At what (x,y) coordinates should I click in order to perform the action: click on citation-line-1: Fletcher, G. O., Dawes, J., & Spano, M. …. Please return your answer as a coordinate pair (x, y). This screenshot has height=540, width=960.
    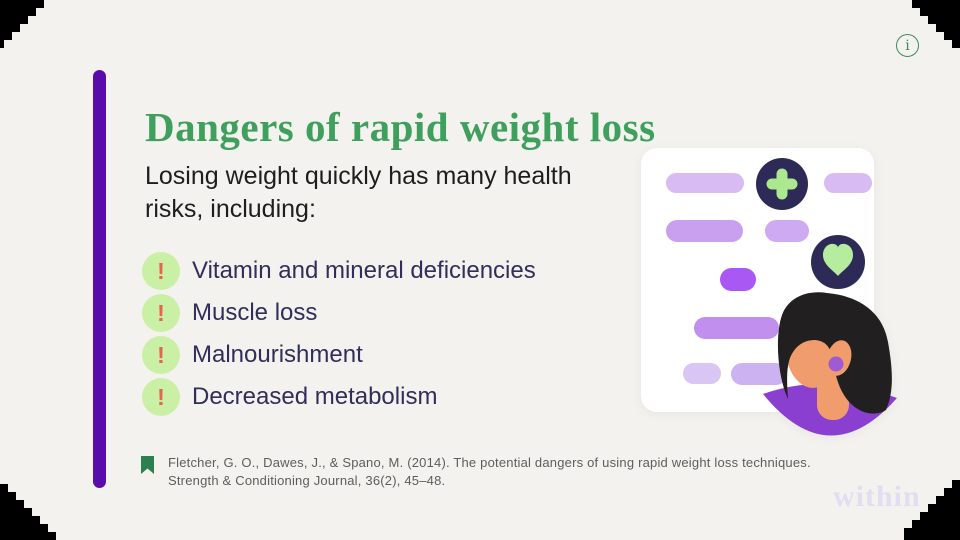
    Looking at the image, I should click on (489, 462).